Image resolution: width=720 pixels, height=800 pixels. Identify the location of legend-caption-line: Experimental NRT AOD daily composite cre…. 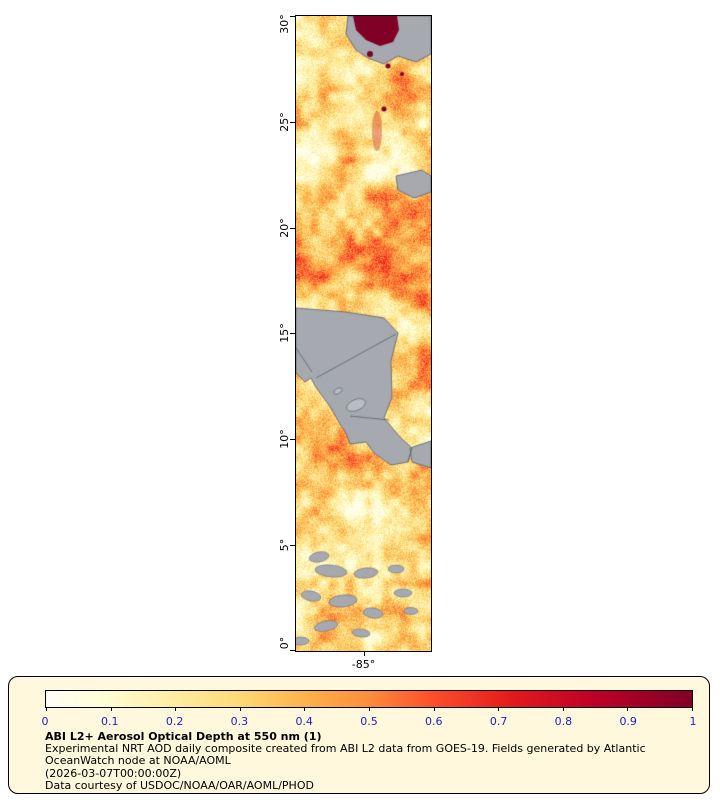
(345, 749).